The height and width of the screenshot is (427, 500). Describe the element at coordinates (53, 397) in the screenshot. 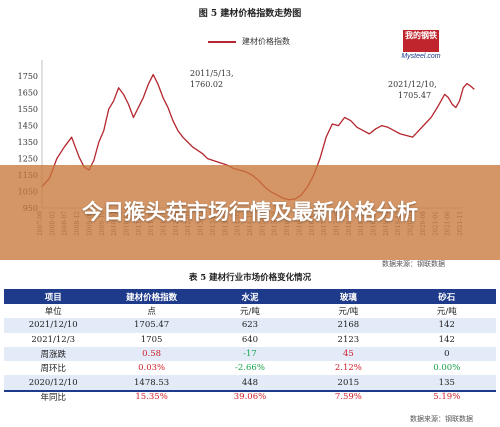

I see `table-cell: 年同比` at that location.